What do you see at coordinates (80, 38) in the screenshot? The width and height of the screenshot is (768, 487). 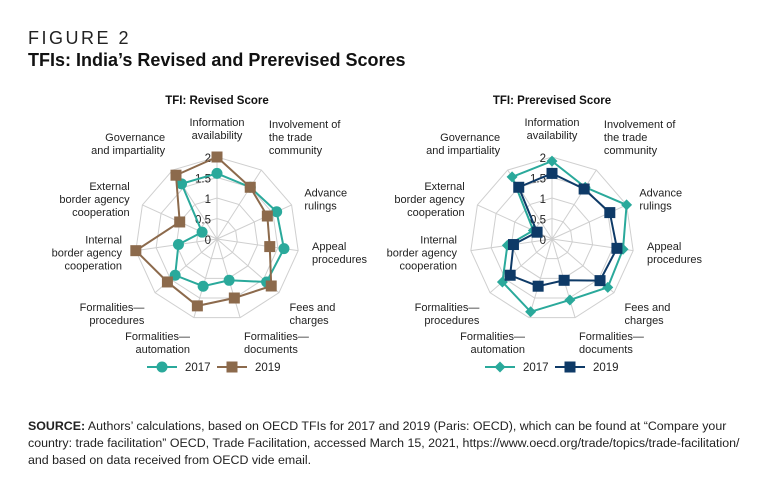 I see `figure-label: FIGURE 2` at bounding box center [80, 38].